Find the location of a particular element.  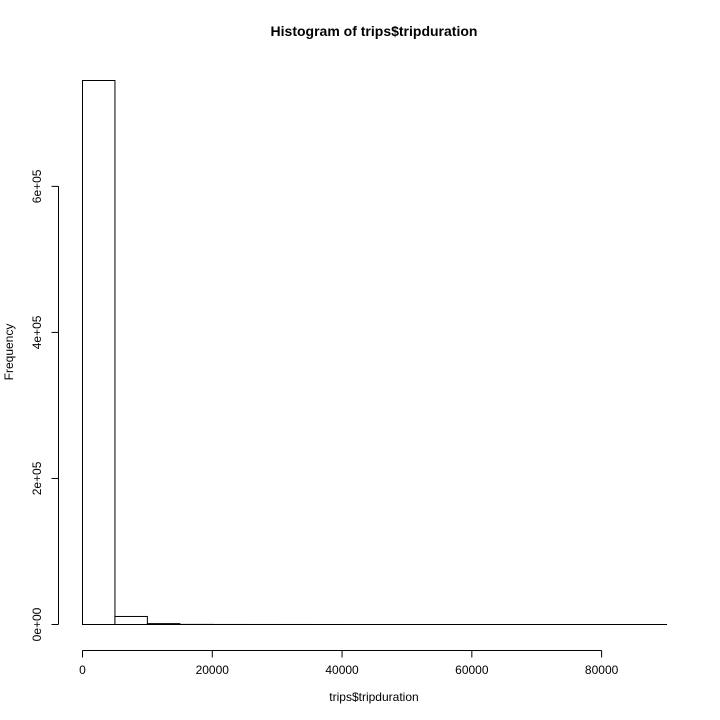

y-tick-label: 6e+05 is located at coordinates (37, 186).